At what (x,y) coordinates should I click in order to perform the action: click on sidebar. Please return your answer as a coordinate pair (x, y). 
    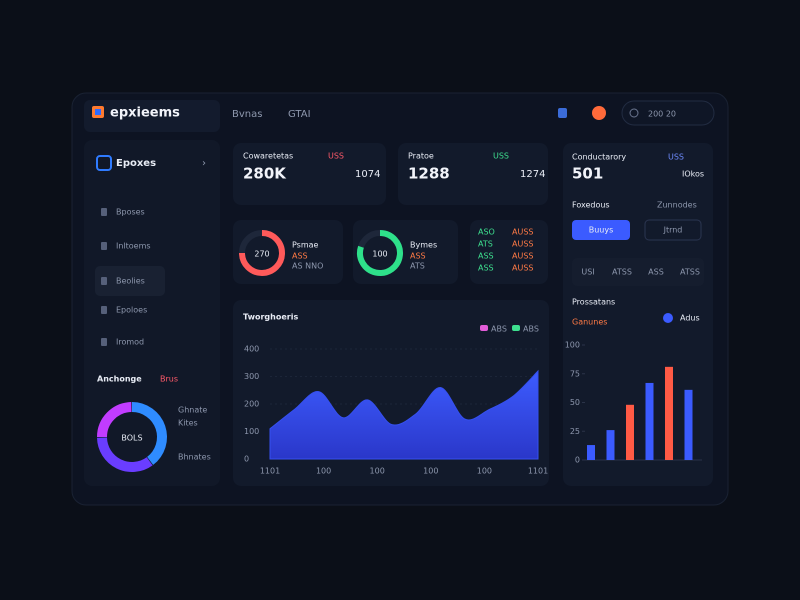
    Looking at the image, I should click on (152, 313).